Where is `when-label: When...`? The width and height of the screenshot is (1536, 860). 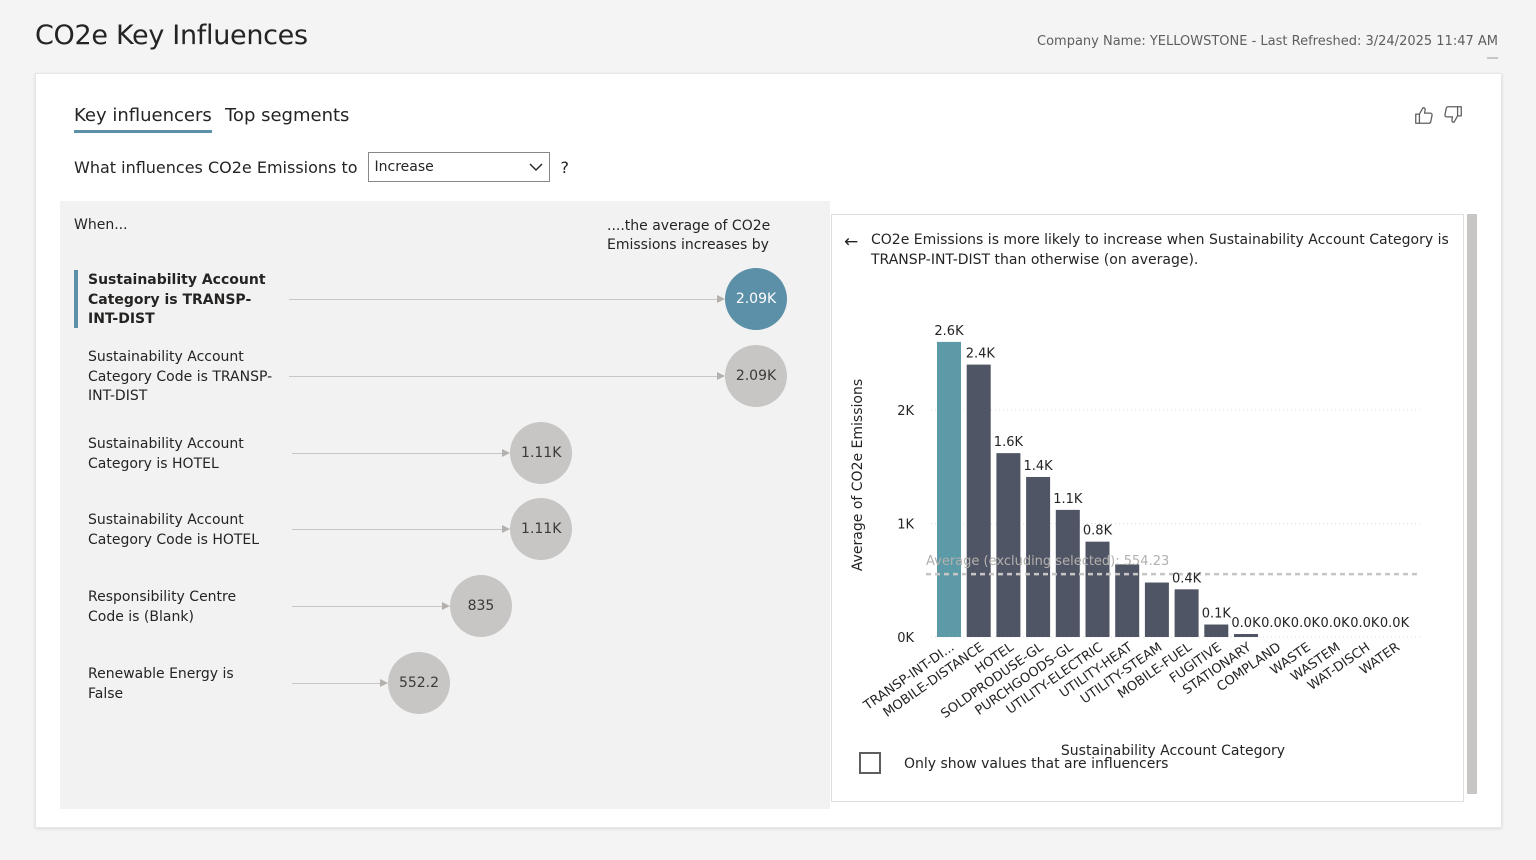
when-label: When... is located at coordinates (101, 225).